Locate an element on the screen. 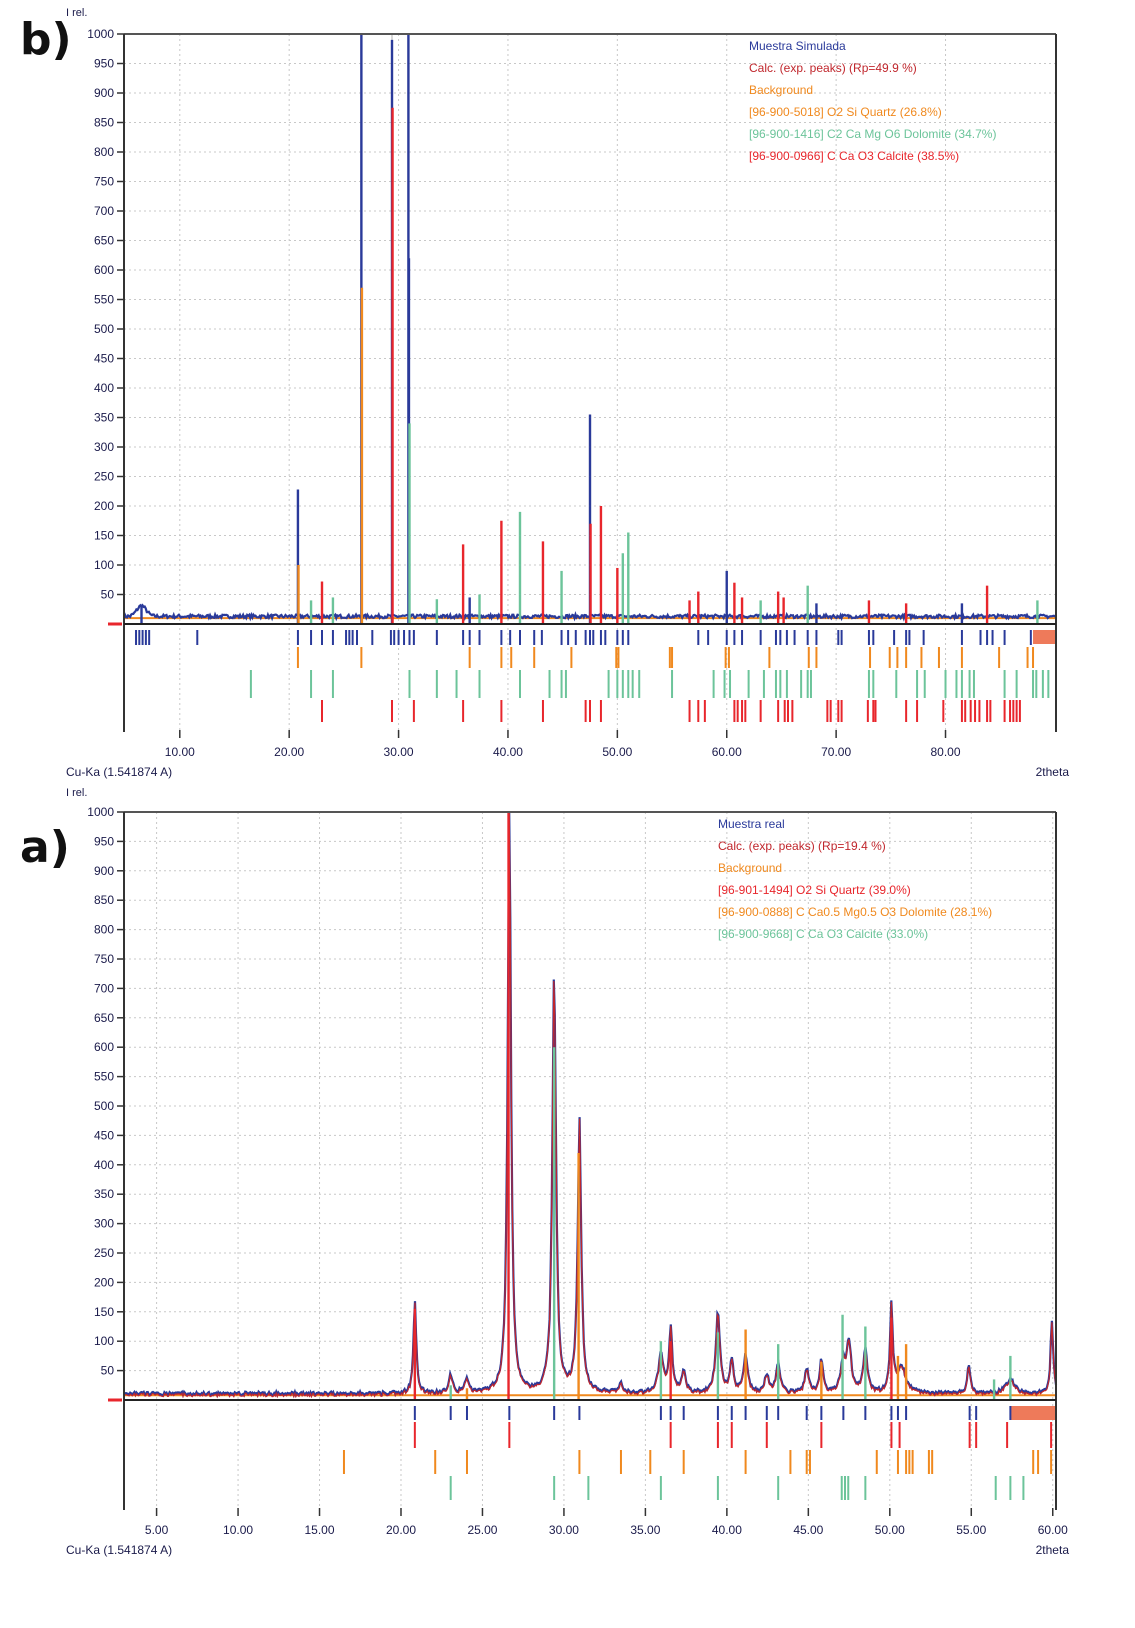 Image resolution: width=1135 pixels, height=1628 pixels. panel-label-a: a) is located at coordinates (45, 847).